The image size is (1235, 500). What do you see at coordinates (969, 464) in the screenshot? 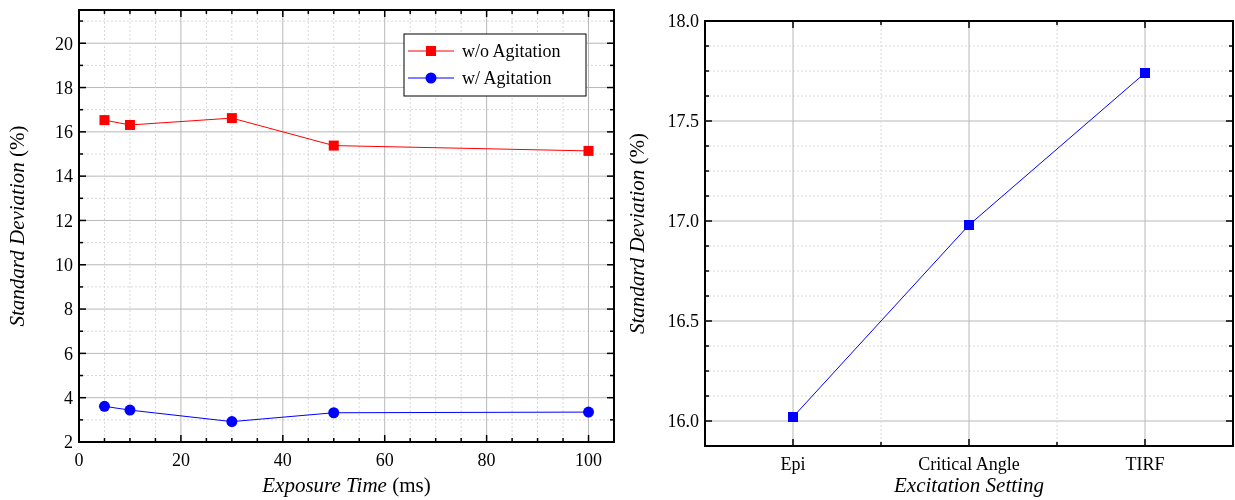
I see `x-tick-label: Critical Angle` at bounding box center [969, 464].